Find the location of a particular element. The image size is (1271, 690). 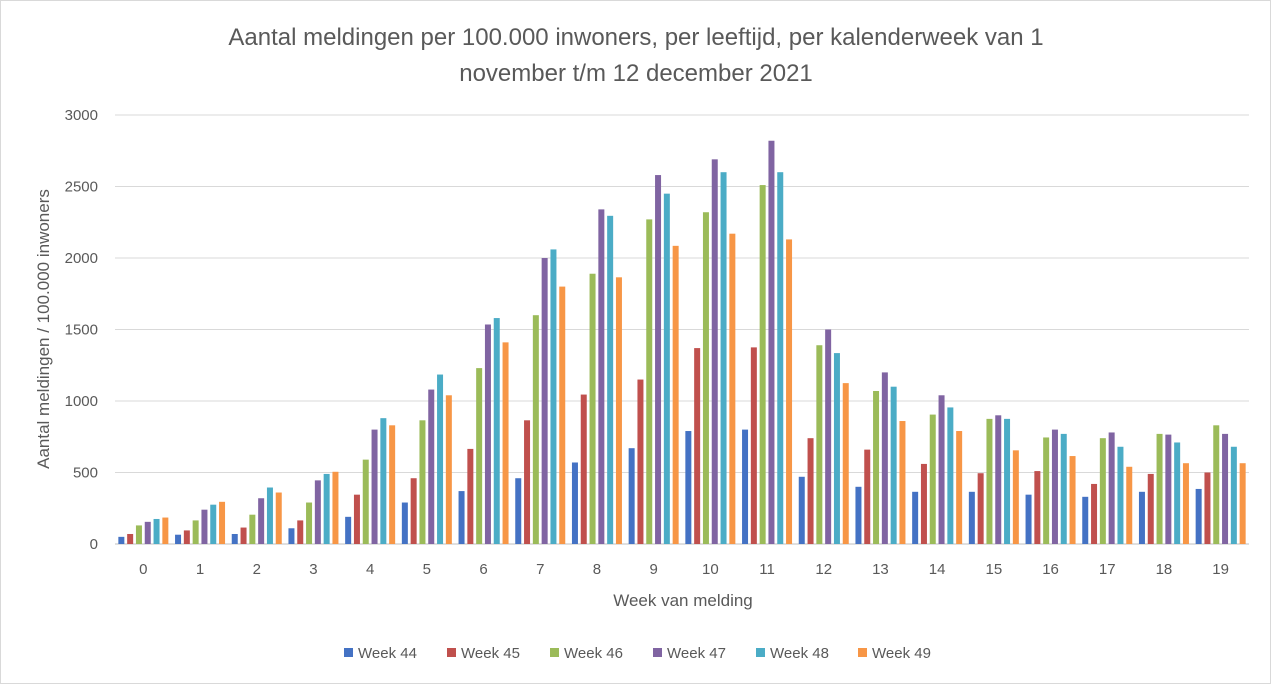

x-tick-label: 12 is located at coordinates (823, 569).